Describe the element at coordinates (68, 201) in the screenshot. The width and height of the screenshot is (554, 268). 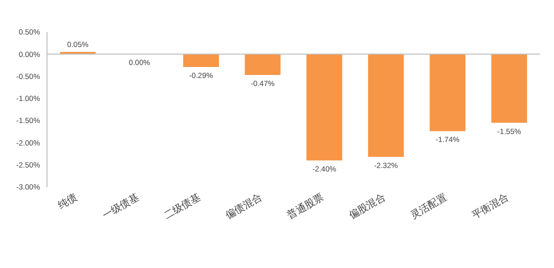
I see `x-tick-label: 纯债` at that location.